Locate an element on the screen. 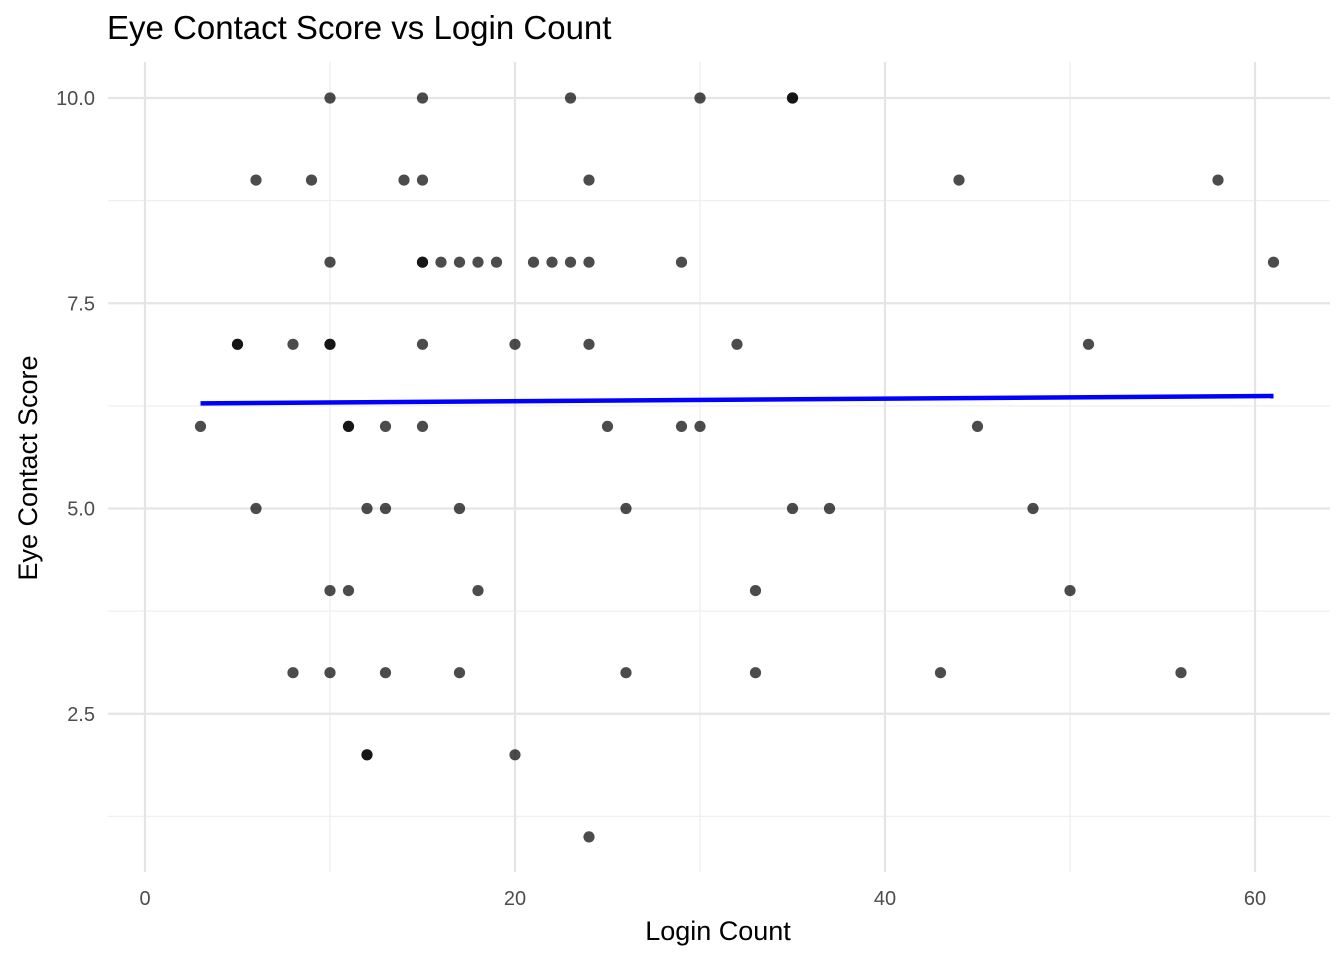 The height and width of the screenshot is (960, 1344). y-tick-label: 10.0 is located at coordinates (75, 99).